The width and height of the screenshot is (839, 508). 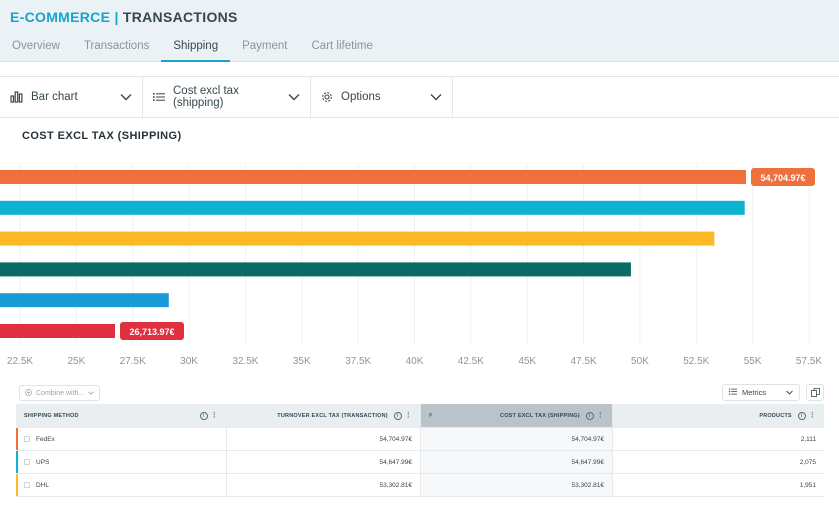 I want to click on x-tick-label: 25K, so click(x=76, y=361).